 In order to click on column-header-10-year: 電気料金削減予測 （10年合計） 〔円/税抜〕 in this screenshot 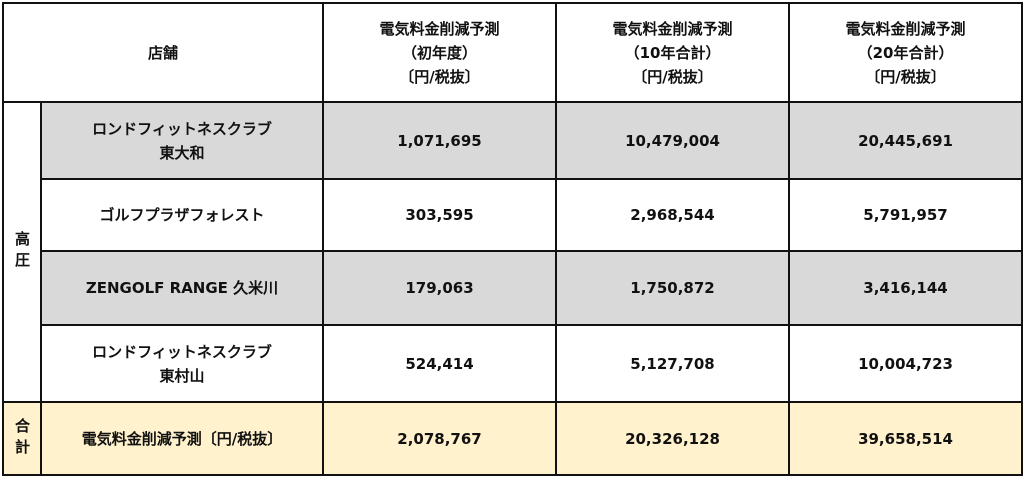, I will do `click(673, 52)`.